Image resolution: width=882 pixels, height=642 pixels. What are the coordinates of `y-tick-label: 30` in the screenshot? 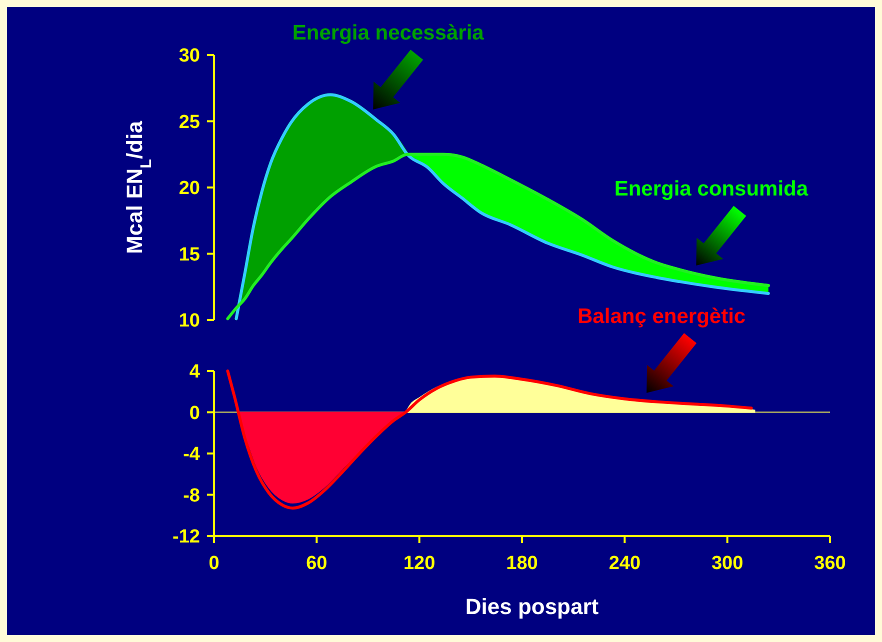 It's located at (189, 56).